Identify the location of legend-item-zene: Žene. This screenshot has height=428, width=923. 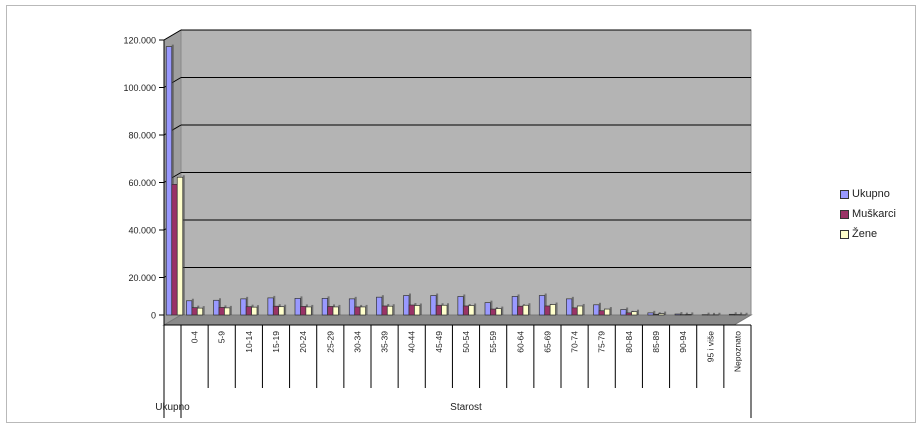
(880, 234).